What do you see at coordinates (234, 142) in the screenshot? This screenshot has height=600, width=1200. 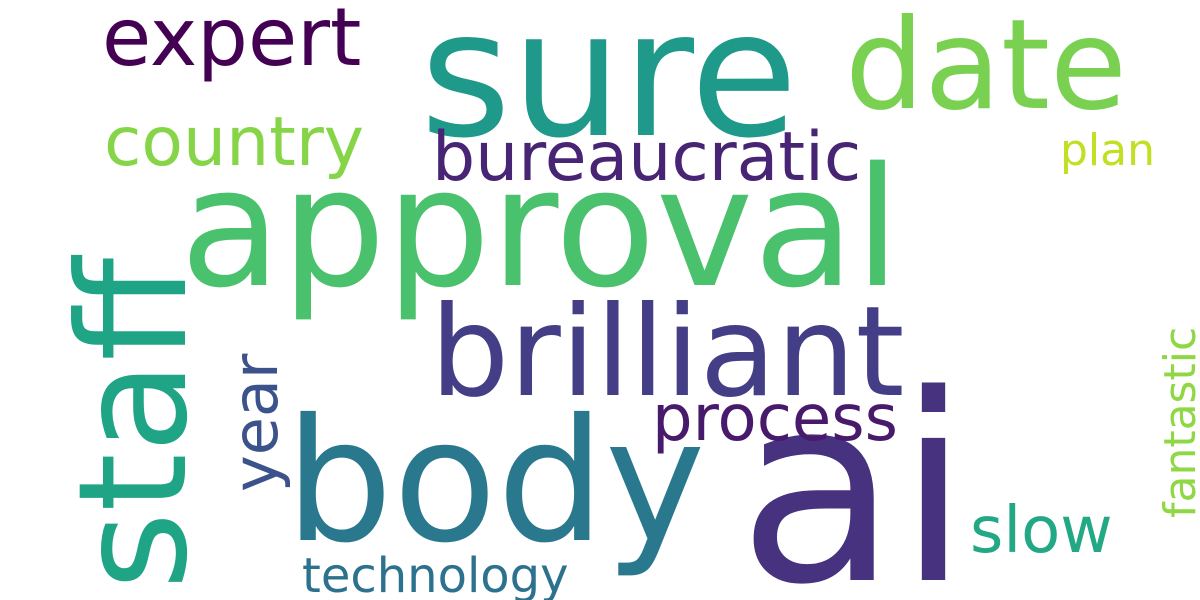 I see `word-country: country` at bounding box center [234, 142].